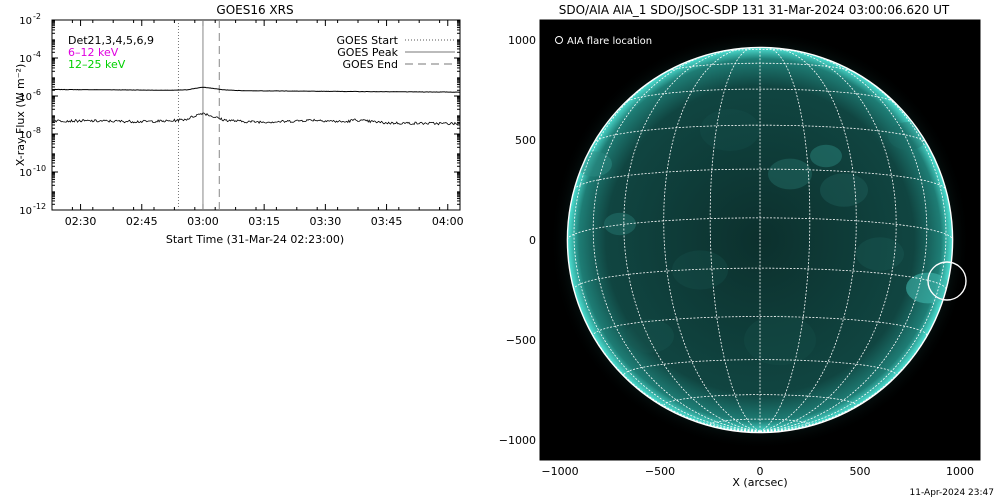 This screenshot has height=504, width=1000. What do you see at coordinates (609, 41) in the screenshot?
I see `flare-legend-label: AIA flare location` at bounding box center [609, 41].